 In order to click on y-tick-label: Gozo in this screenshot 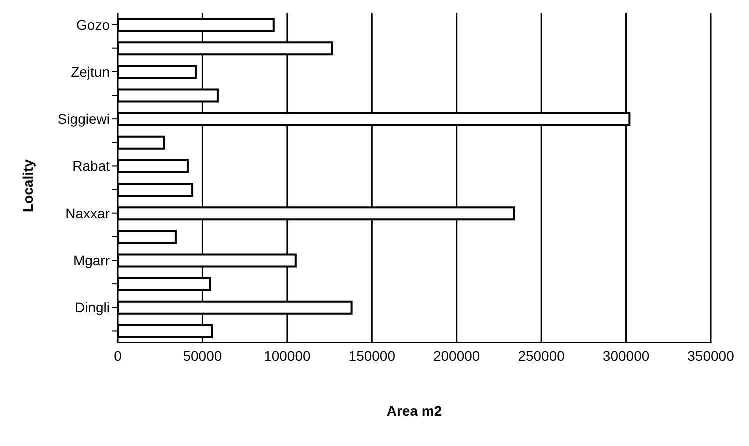, I will do `click(93, 24)`.